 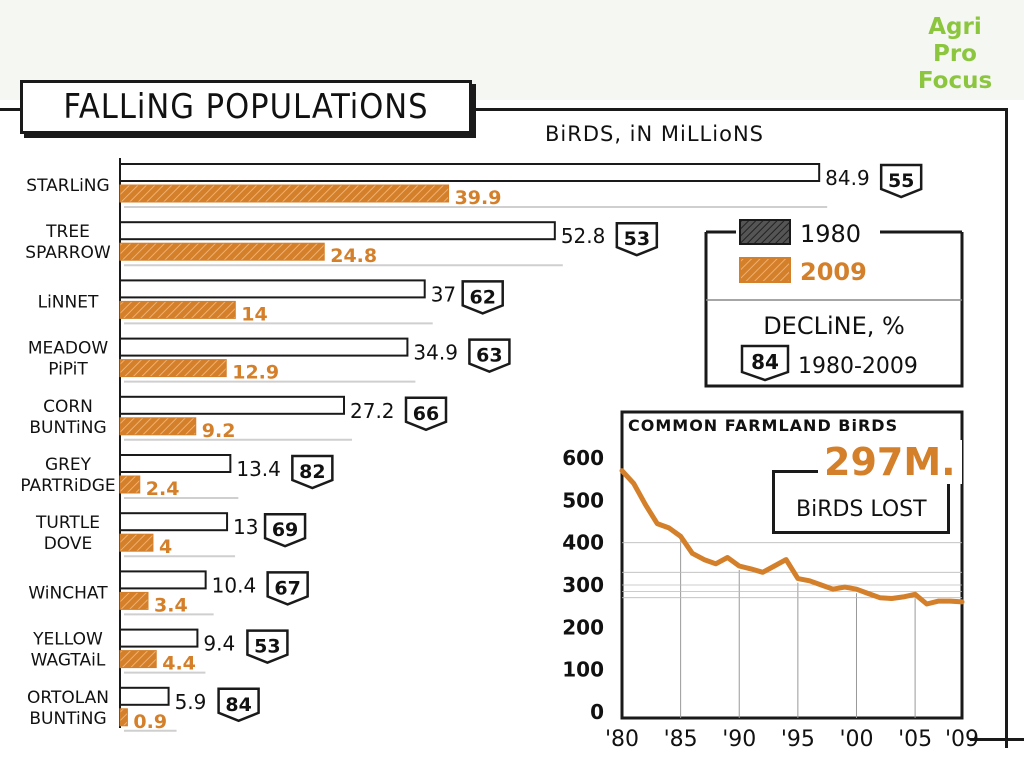 I want to click on legend-decline-badge, so click(x=765, y=363).